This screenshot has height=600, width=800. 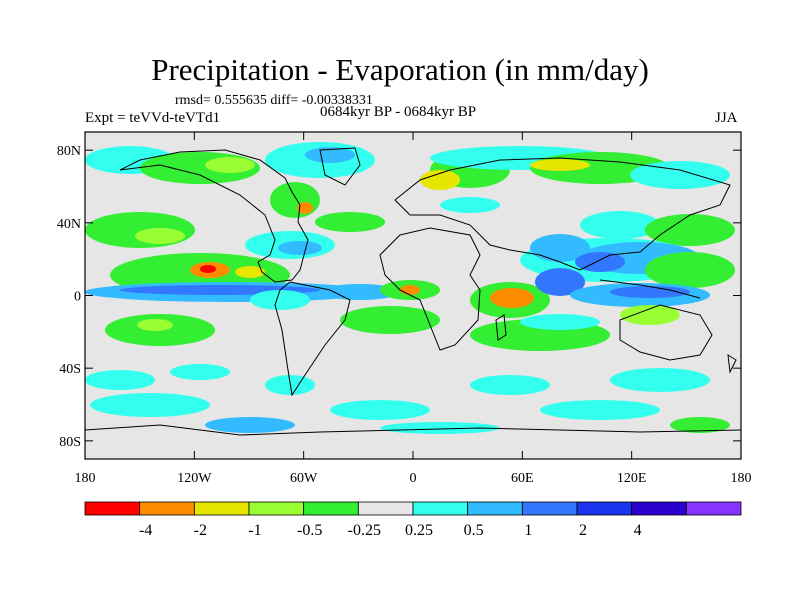 I want to click on colorbar-label: -4, so click(x=145, y=530).